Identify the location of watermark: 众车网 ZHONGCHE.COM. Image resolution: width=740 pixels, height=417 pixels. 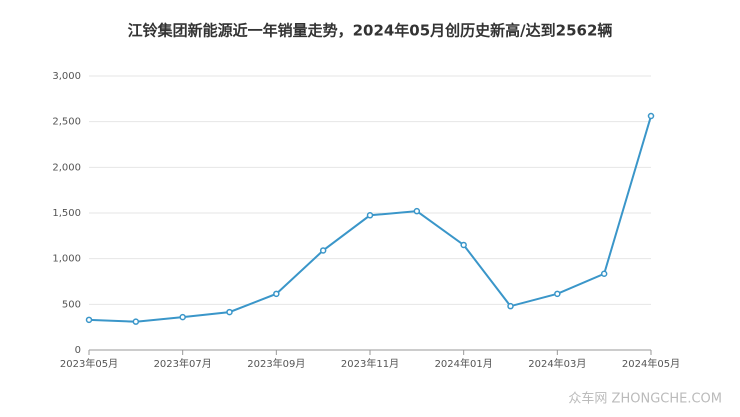
(645, 399).